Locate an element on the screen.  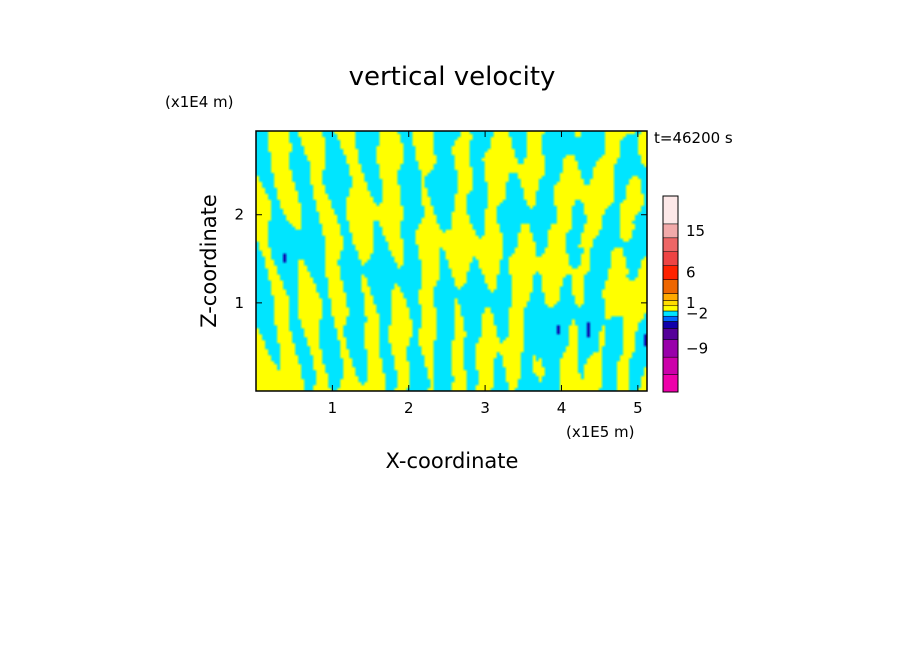
colorbar-label: 1 is located at coordinates (691, 303).